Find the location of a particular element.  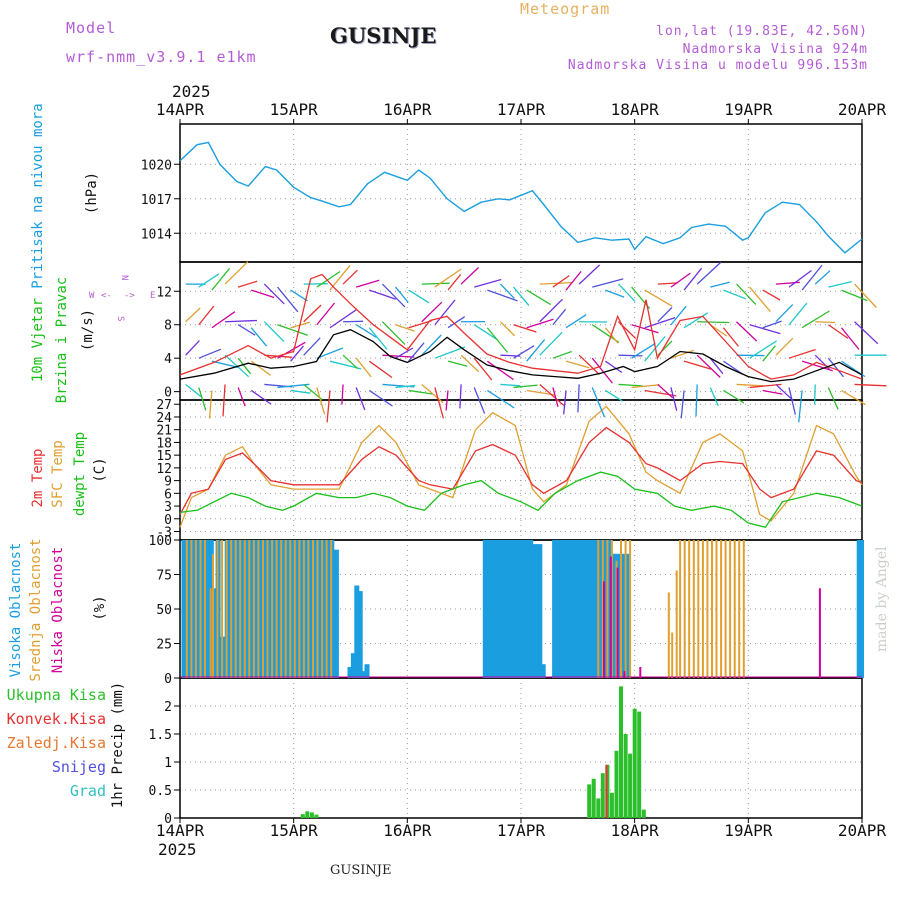

temp-unit: (C) is located at coordinates (100, 469).